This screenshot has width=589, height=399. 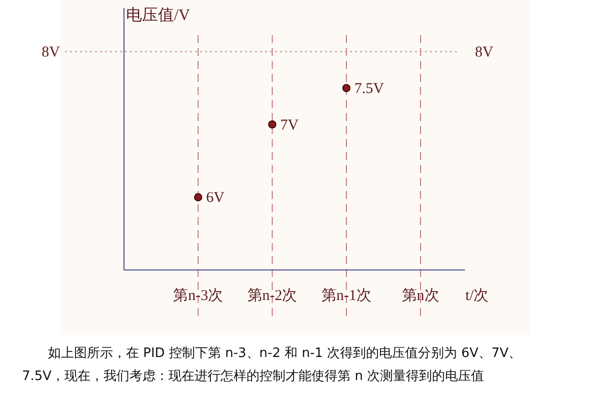 What do you see at coordinates (272, 295) in the screenshot?
I see `x-tick-label: 第n-2次` at bounding box center [272, 295].